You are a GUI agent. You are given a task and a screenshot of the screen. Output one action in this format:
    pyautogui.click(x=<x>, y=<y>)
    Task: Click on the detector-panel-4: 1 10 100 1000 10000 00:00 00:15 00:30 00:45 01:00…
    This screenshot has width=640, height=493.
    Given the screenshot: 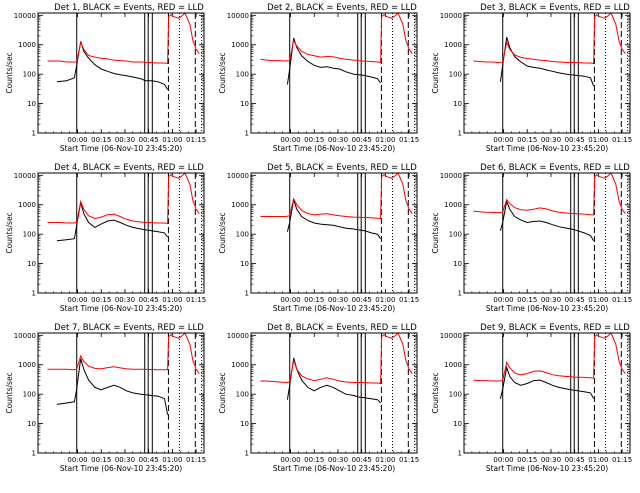 What is the action you would take?
    pyautogui.click(x=105, y=238)
    